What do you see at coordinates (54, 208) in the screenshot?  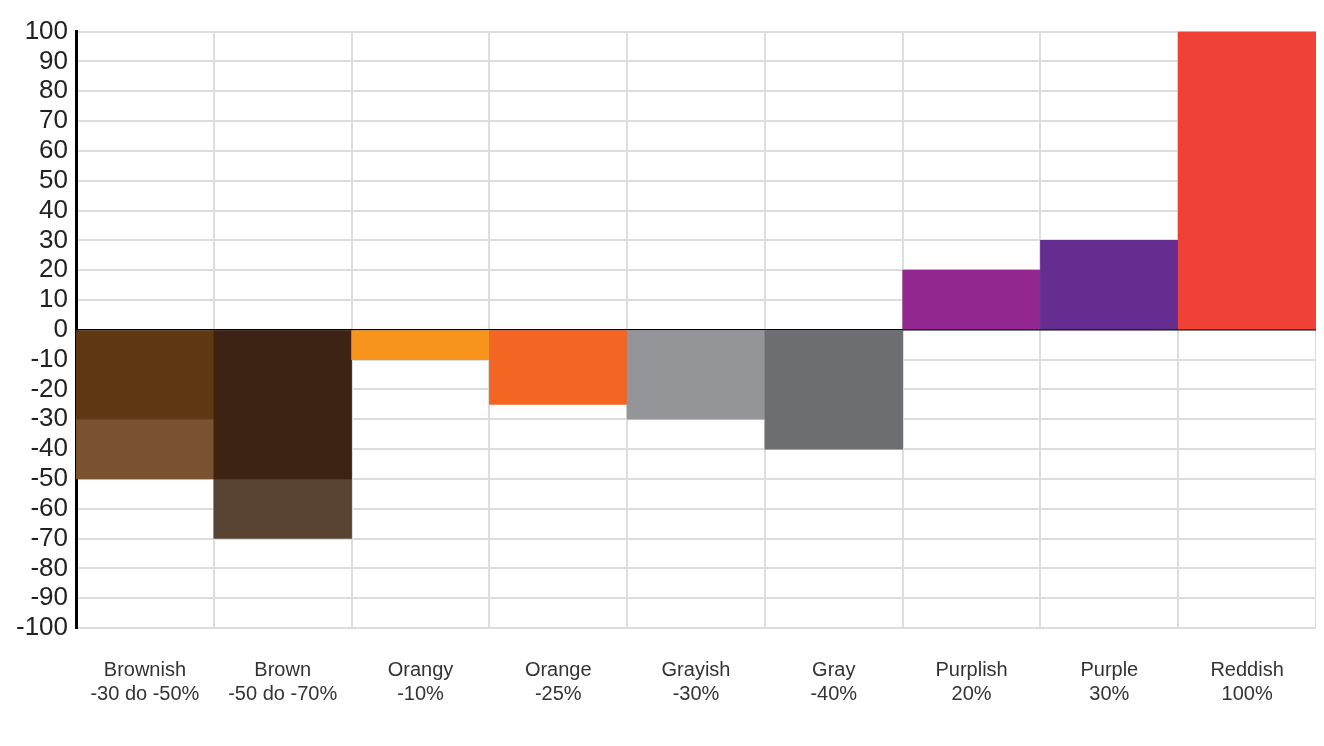 I see `y-tick-label: 40` at bounding box center [54, 208].